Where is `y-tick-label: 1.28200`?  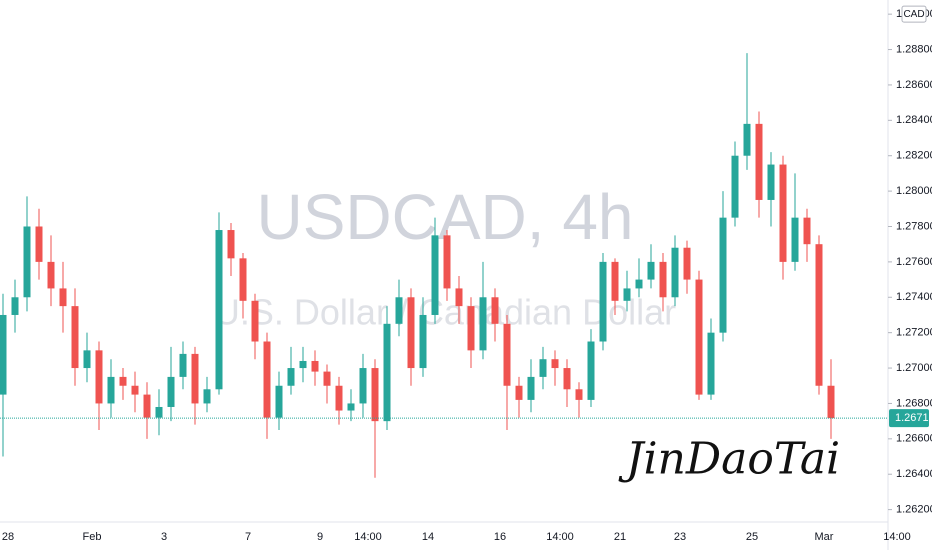
y-tick-label: 1.28200 is located at coordinates (914, 156).